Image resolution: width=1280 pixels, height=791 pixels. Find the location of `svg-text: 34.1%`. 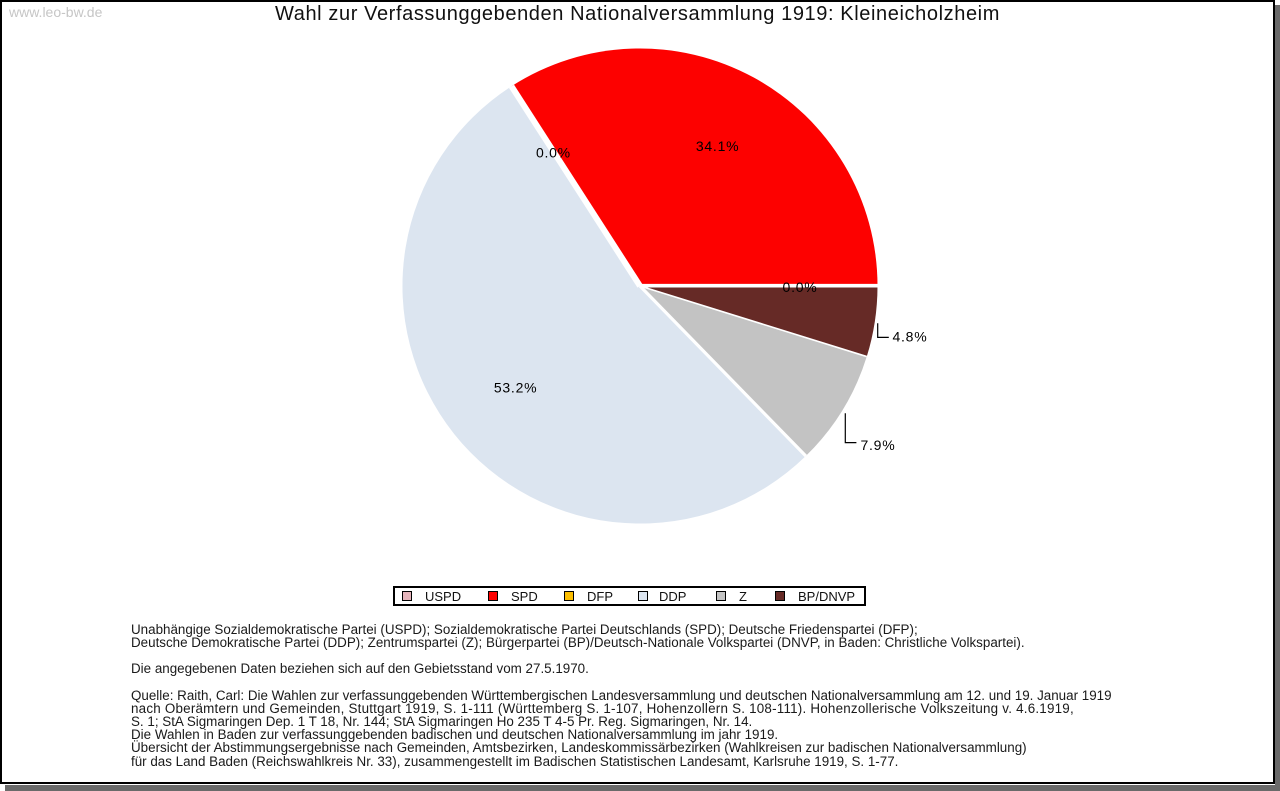

svg-text: 34.1% is located at coordinates (717, 146).